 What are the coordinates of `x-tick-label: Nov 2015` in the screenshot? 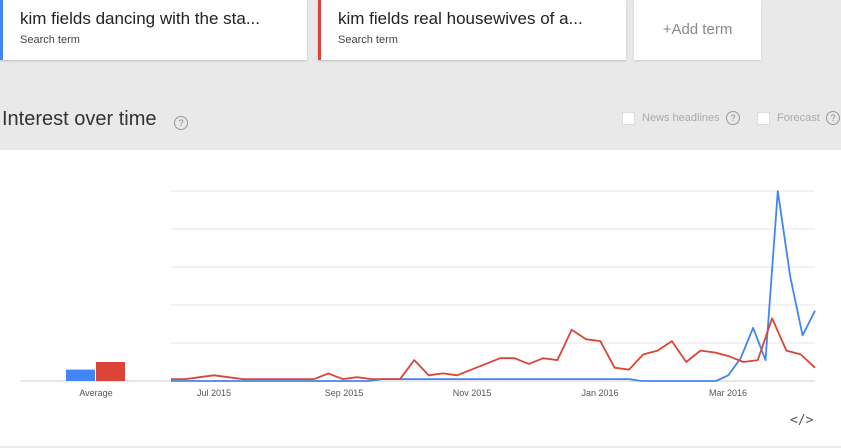 It's located at (472, 393).